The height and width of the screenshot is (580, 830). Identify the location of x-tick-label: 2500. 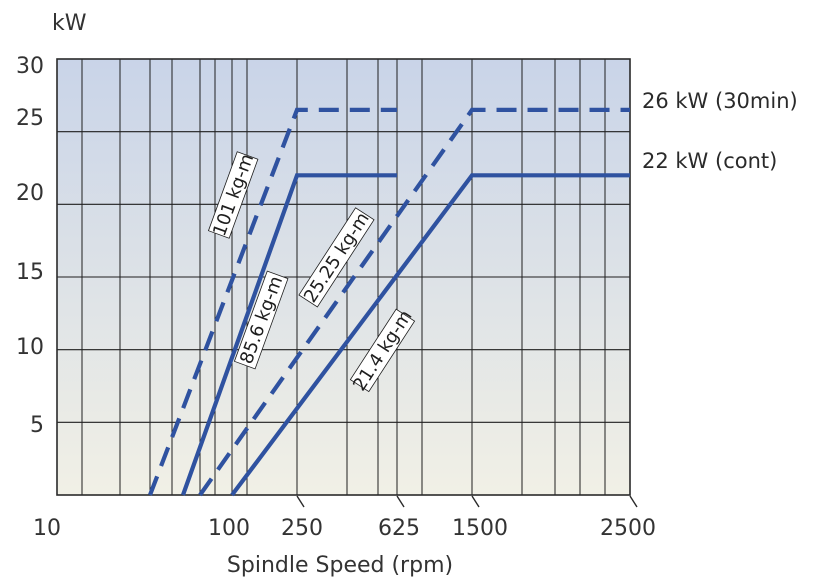
(628, 528).